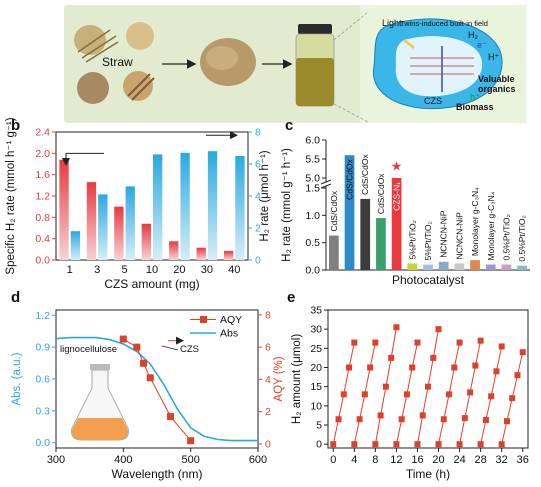 This screenshot has width=541, height=487. I want to click on x-tick-label: 20, so click(438, 460).